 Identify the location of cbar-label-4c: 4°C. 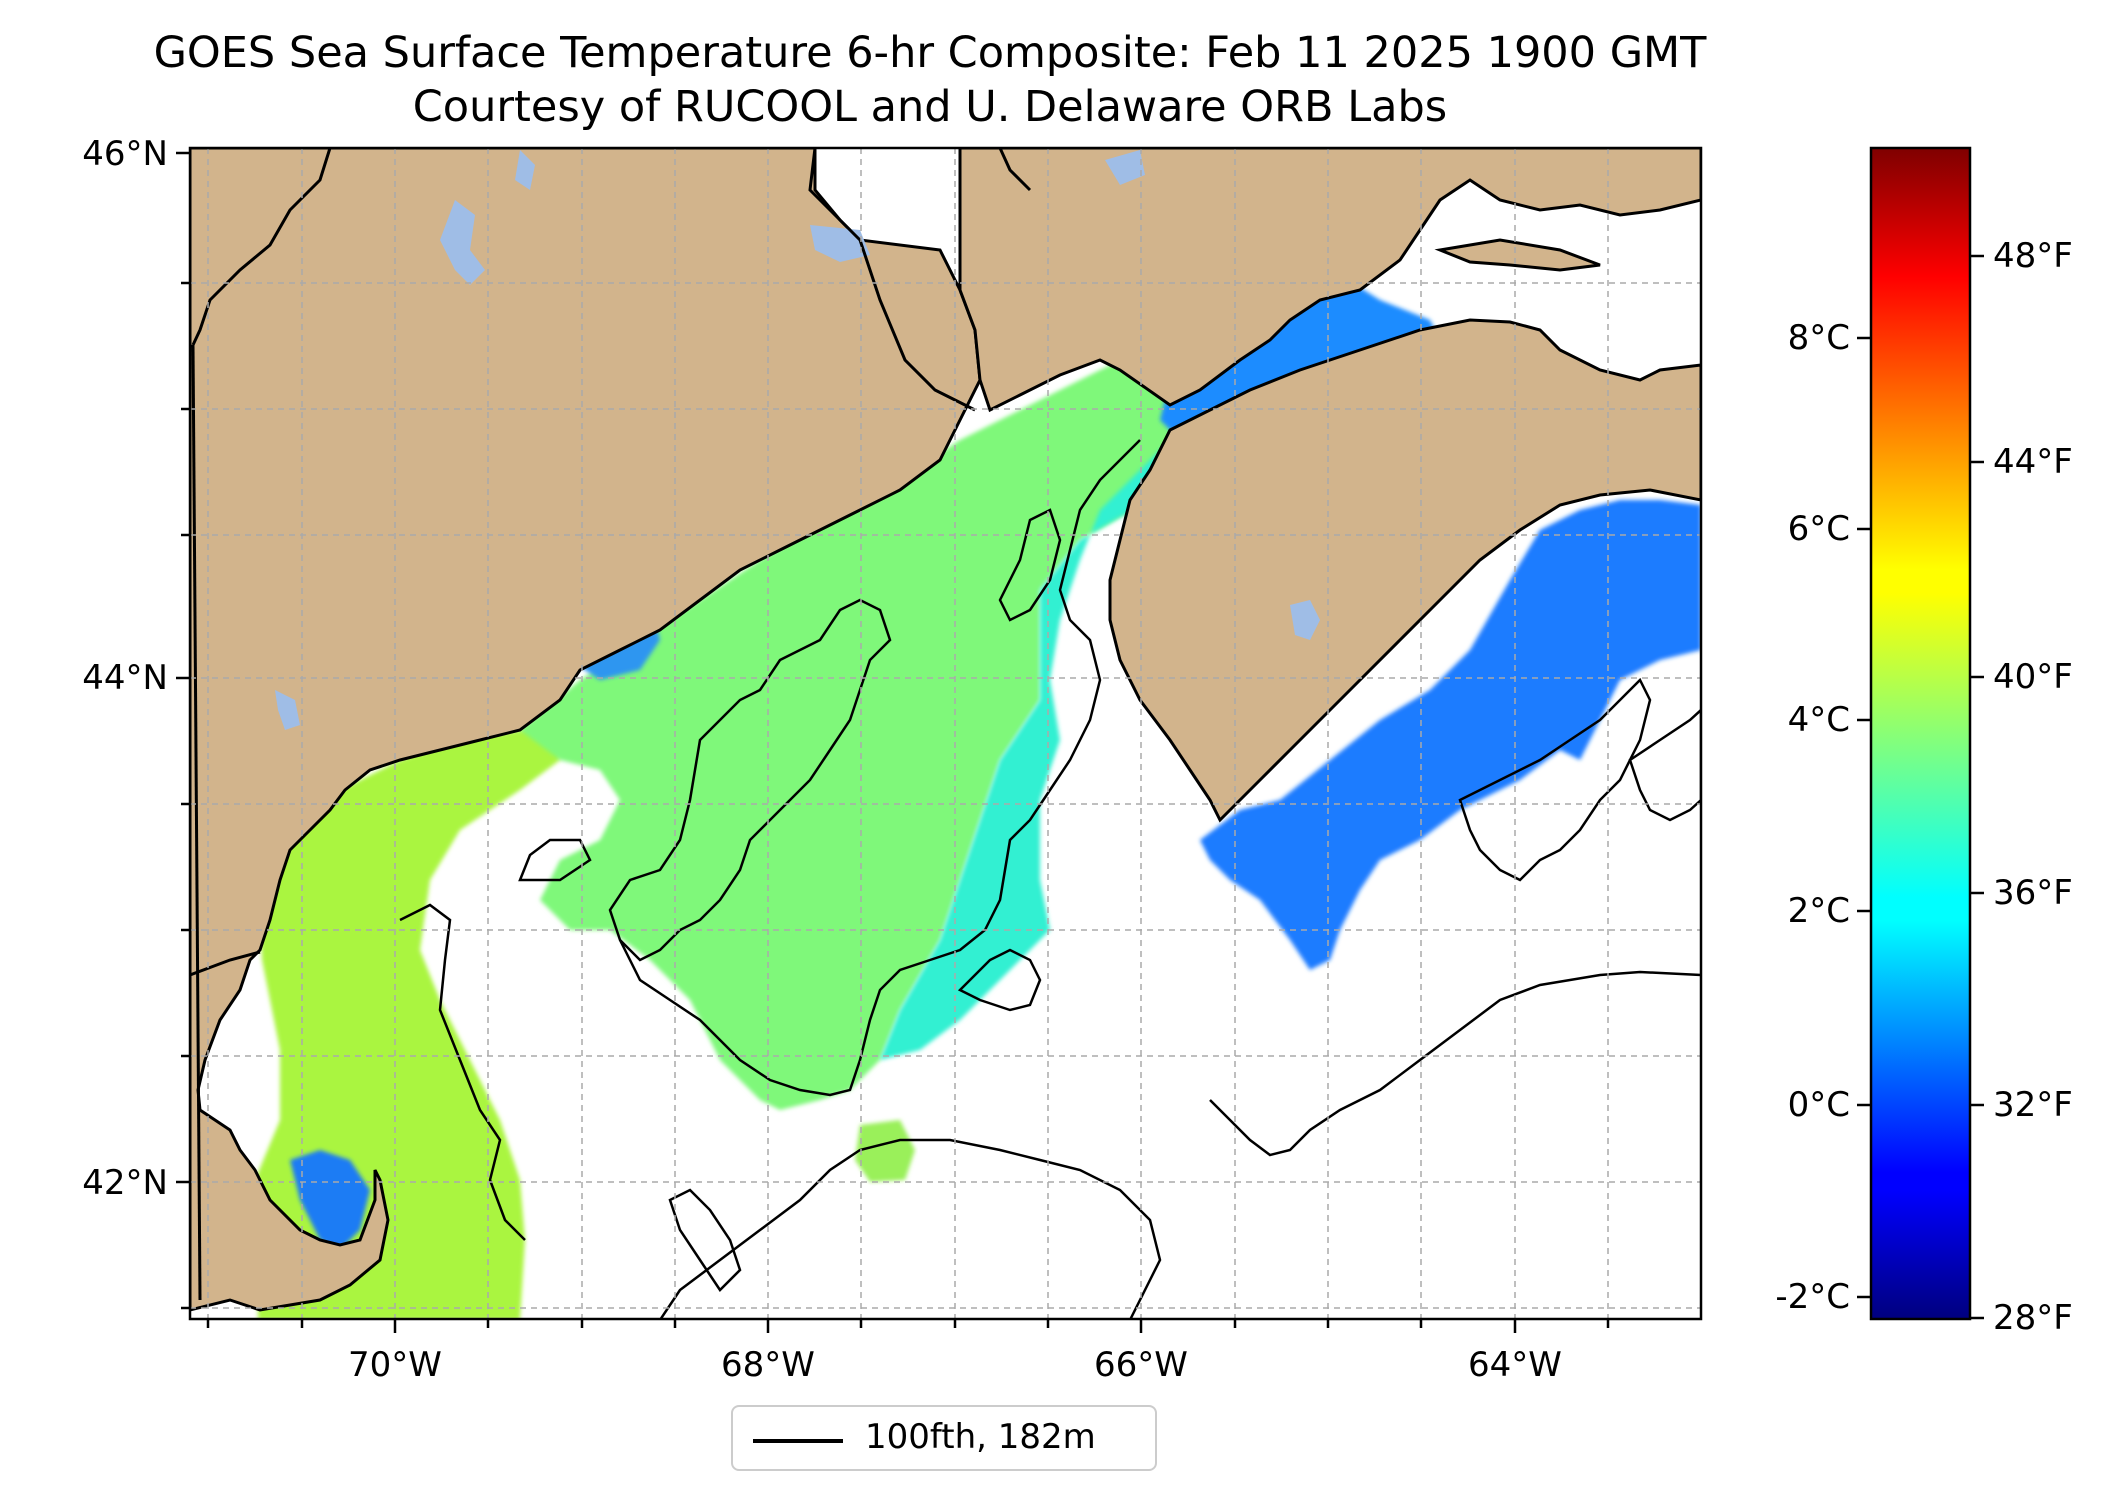
(1818, 720).